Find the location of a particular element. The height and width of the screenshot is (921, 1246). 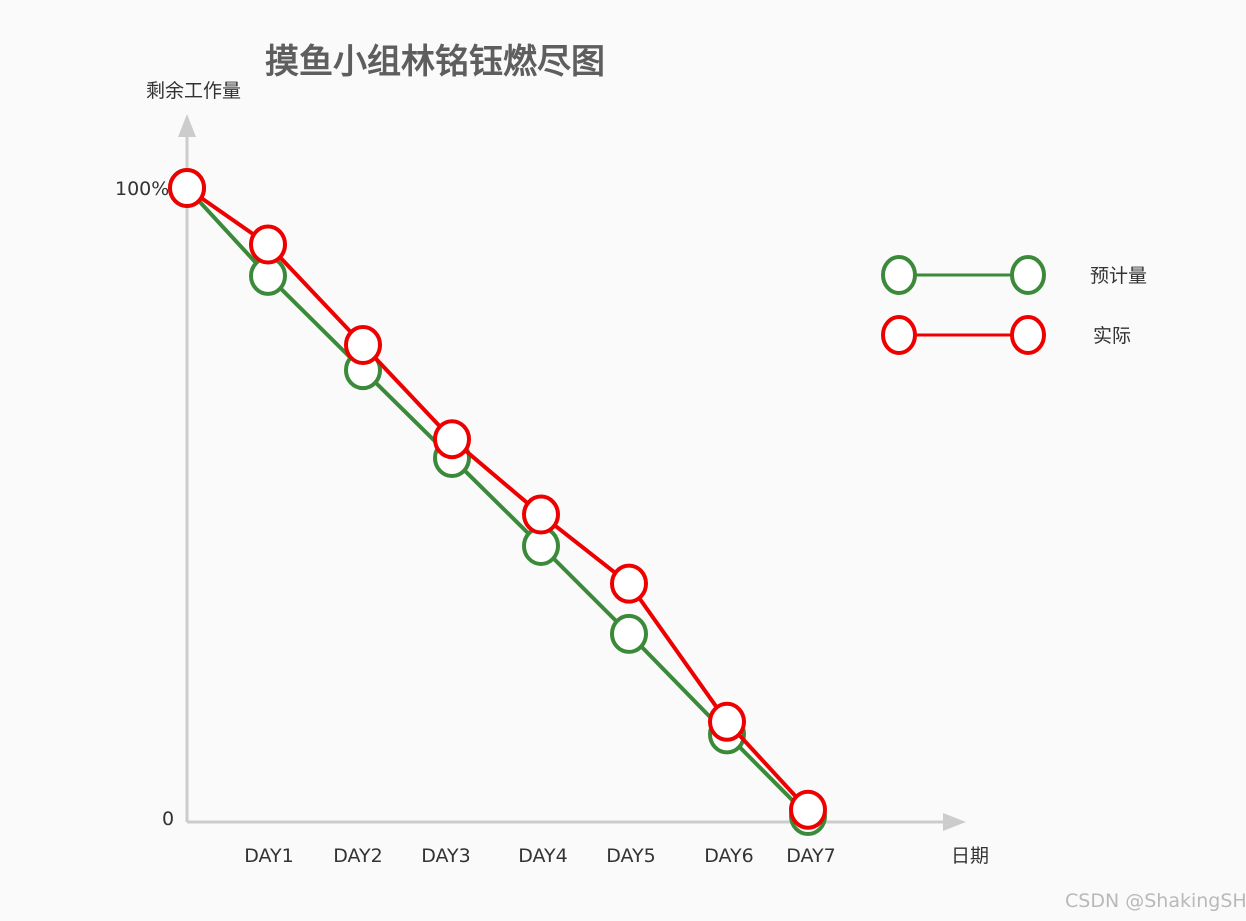

y-axis-arrow is located at coordinates (187, 125).